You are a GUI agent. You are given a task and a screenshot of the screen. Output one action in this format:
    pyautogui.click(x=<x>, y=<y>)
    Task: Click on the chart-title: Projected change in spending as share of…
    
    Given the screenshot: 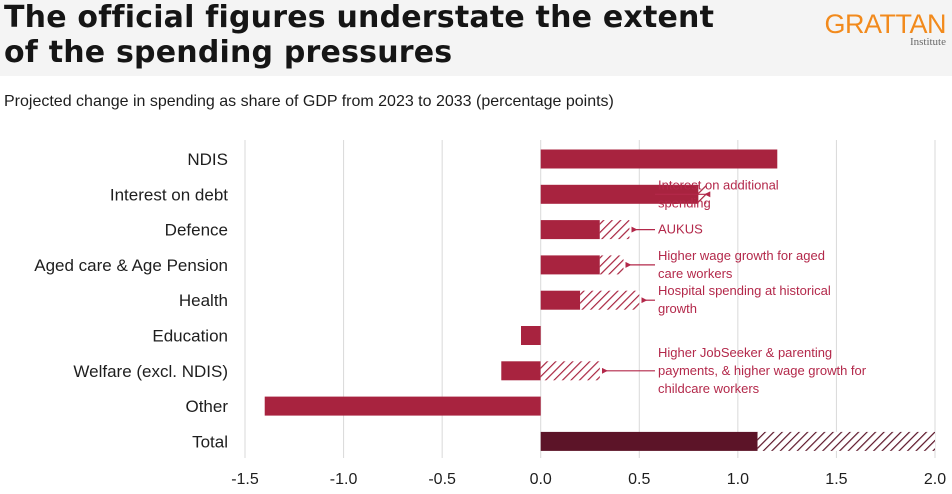 What is the action you would take?
    pyautogui.click(x=309, y=101)
    